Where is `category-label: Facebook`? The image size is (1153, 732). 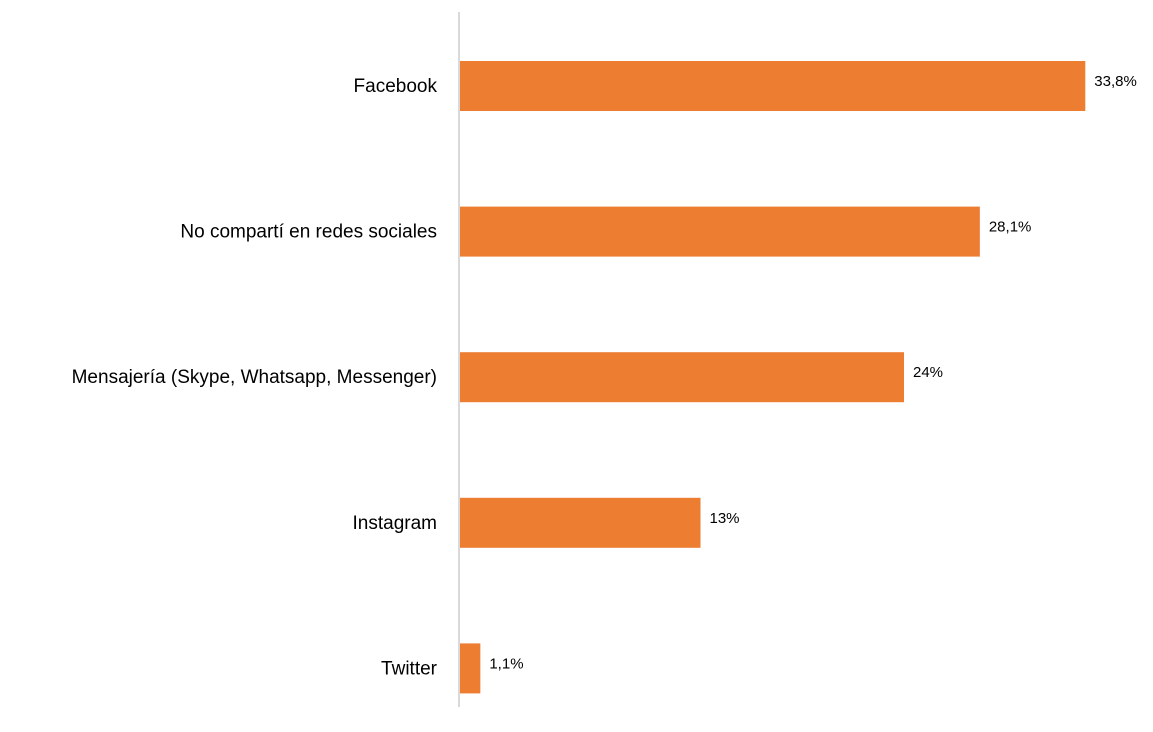 category-label: Facebook is located at coordinates (396, 86).